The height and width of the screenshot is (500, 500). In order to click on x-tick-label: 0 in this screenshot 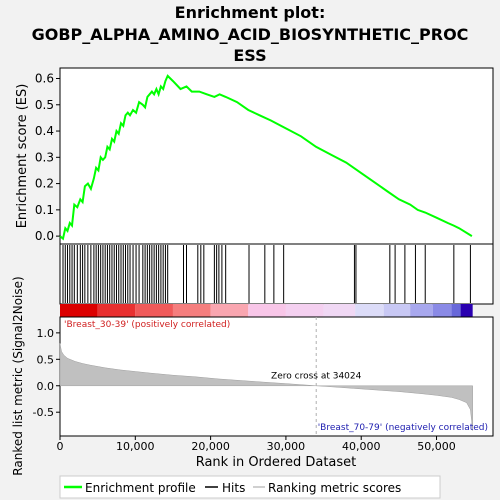, I will do `click(60, 446)`.